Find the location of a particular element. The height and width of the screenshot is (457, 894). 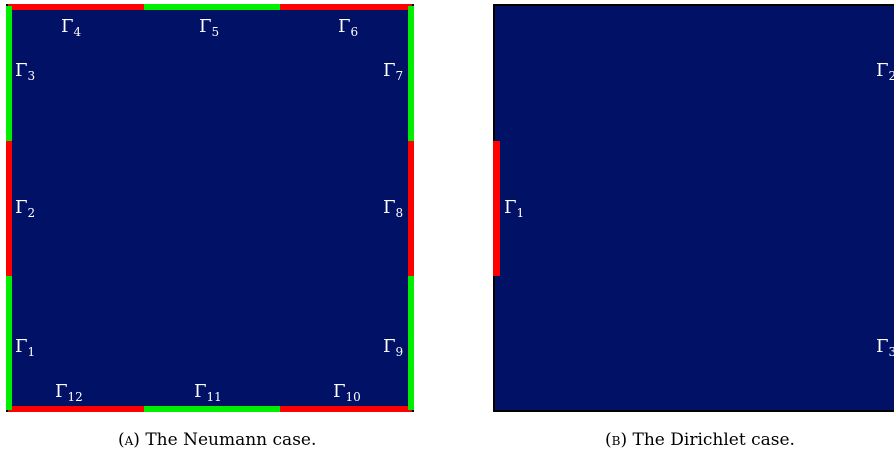

boundary-gamma11 is located at coordinates (212, 409).